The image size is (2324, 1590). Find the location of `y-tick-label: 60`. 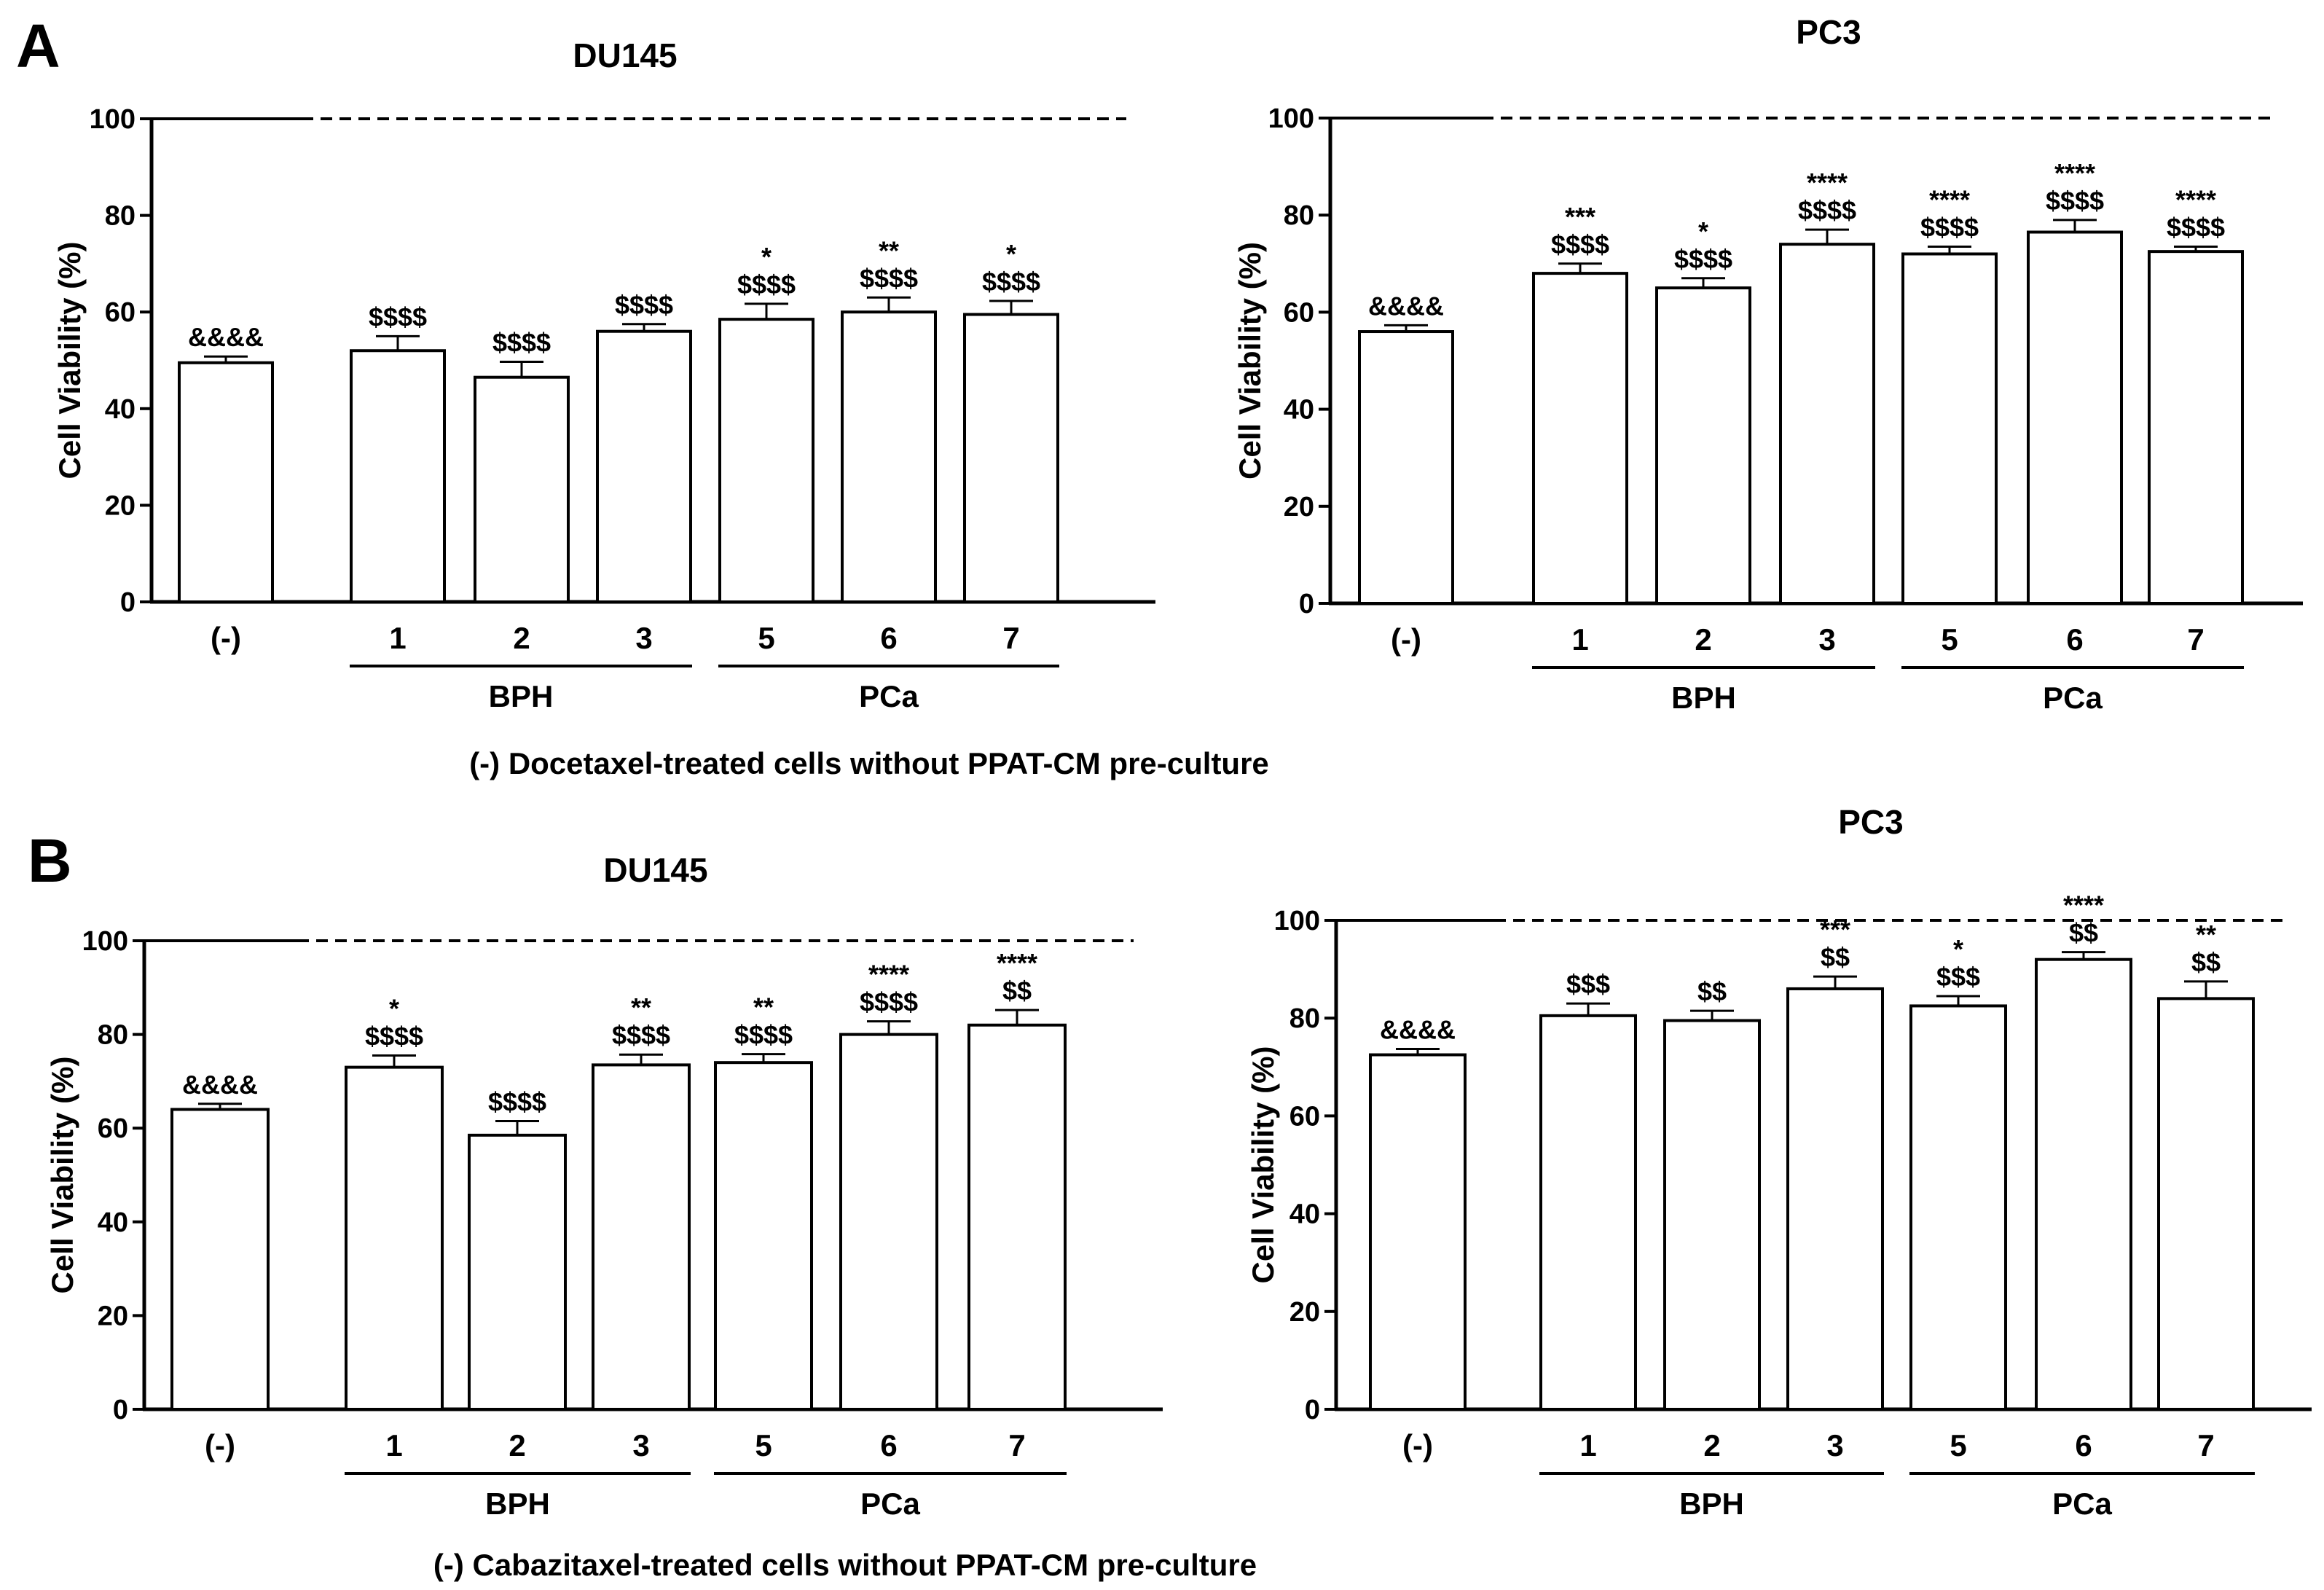

y-tick-label: 60 is located at coordinates (1299, 312).